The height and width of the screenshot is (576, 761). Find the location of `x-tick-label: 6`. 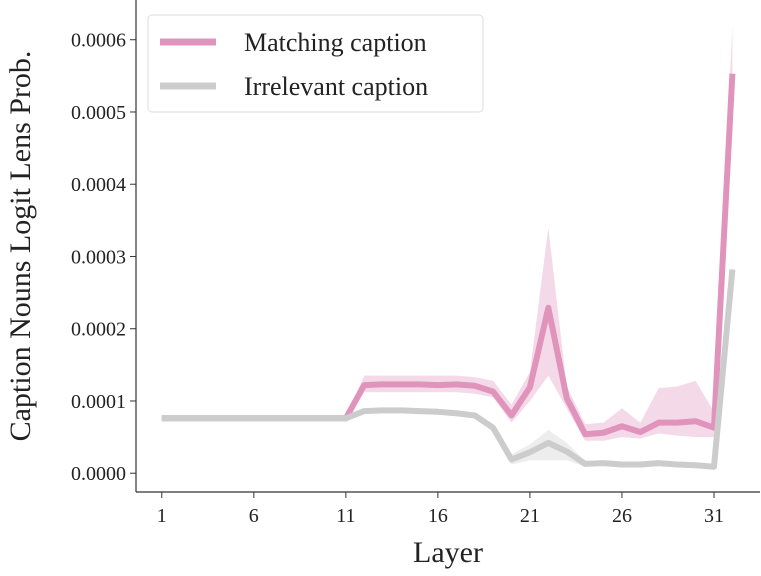

x-tick-label: 6 is located at coordinates (254, 516).